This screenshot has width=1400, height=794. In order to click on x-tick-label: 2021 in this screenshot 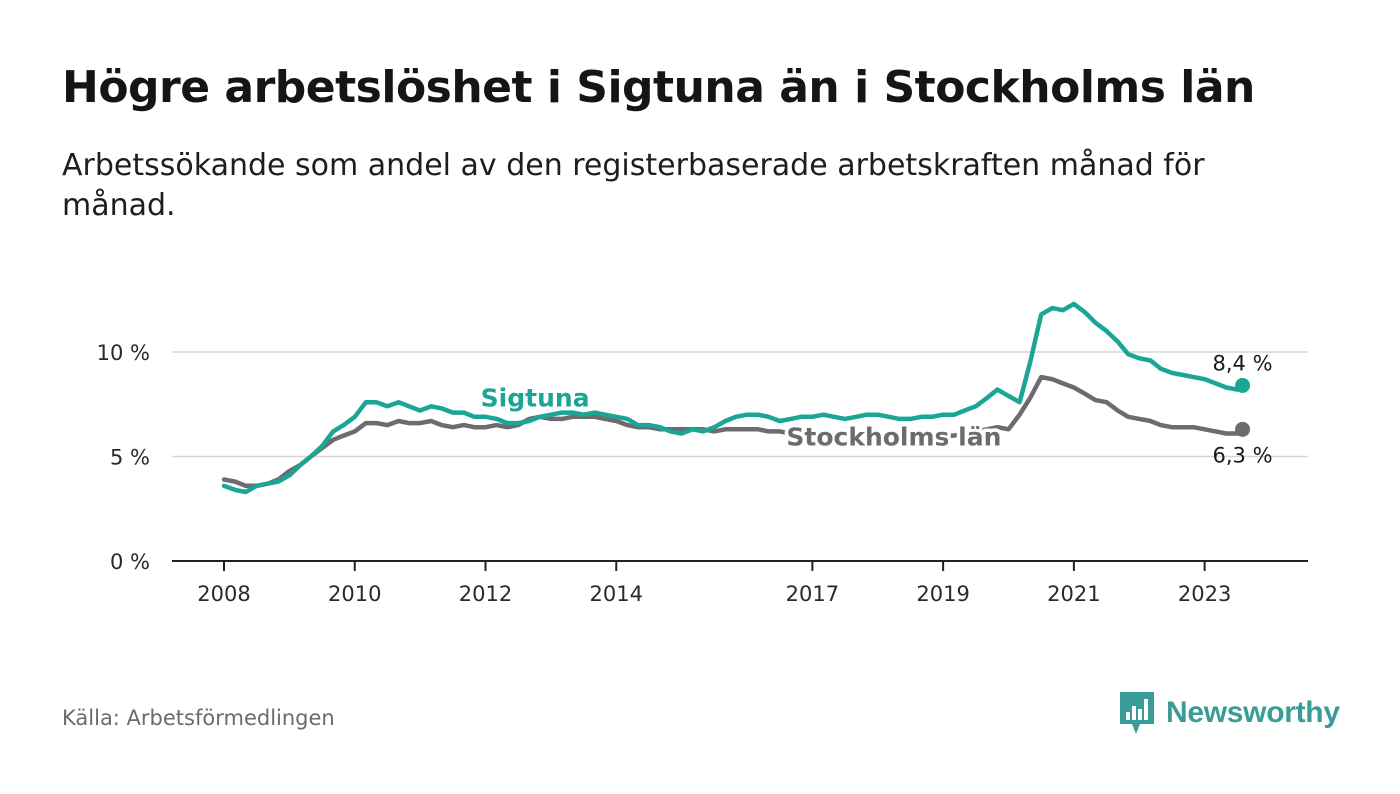, I will do `click(1073, 594)`.